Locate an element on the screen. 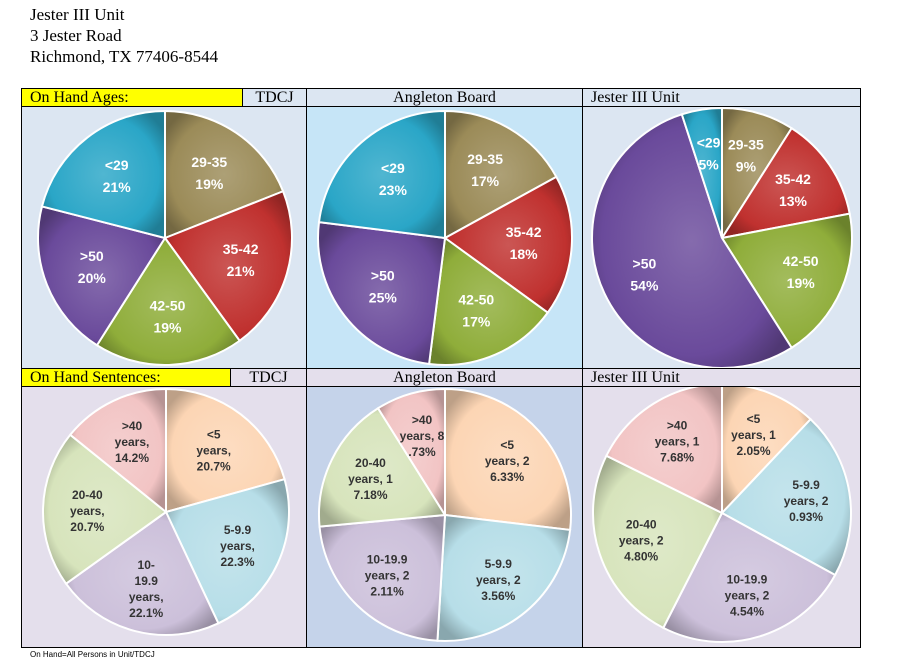 The width and height of the screenshot is (906, 668). footnote: On Hand=All Persons in Unit/TDCJ is located at coordinates (92, 654).